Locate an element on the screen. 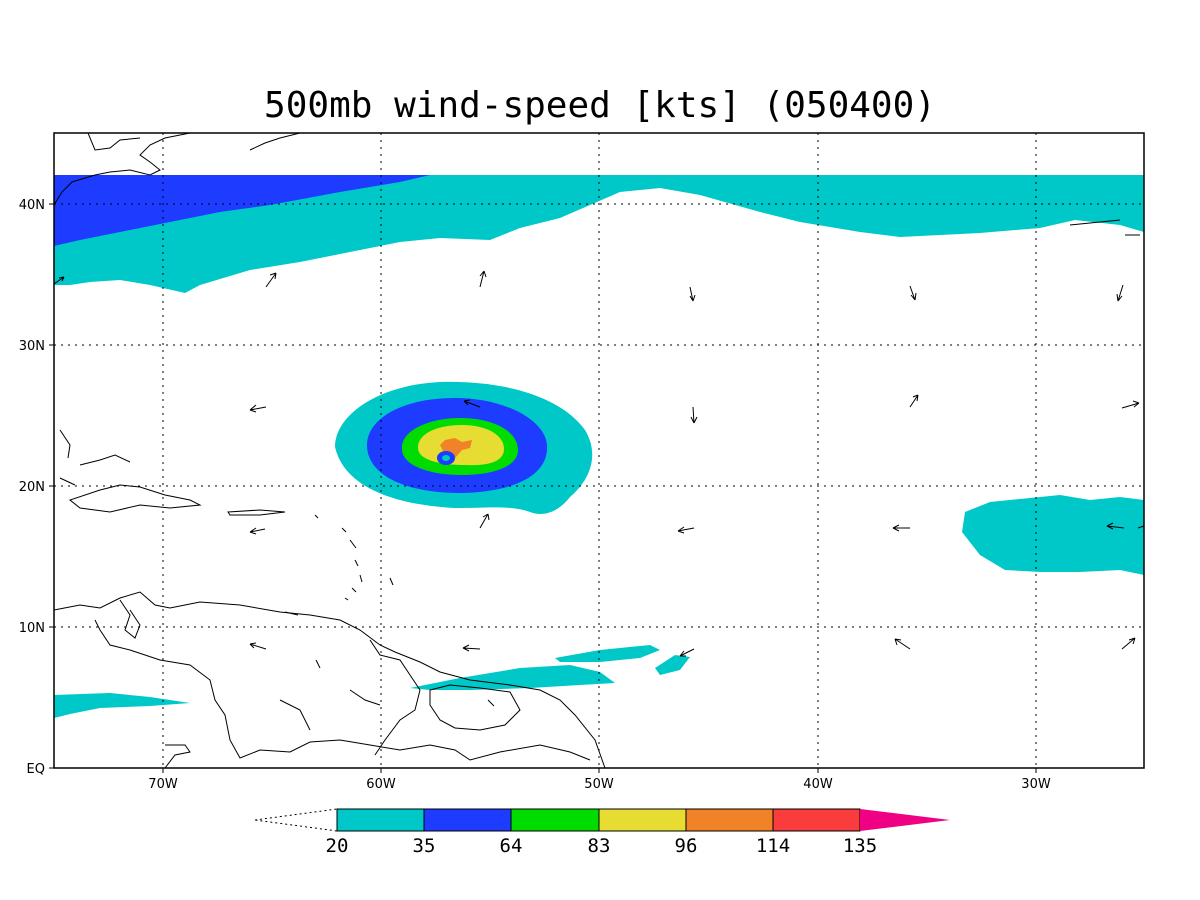 The image size is (1200, 900). colorbar-label-20: 20 is located at coordinates (337, 846).